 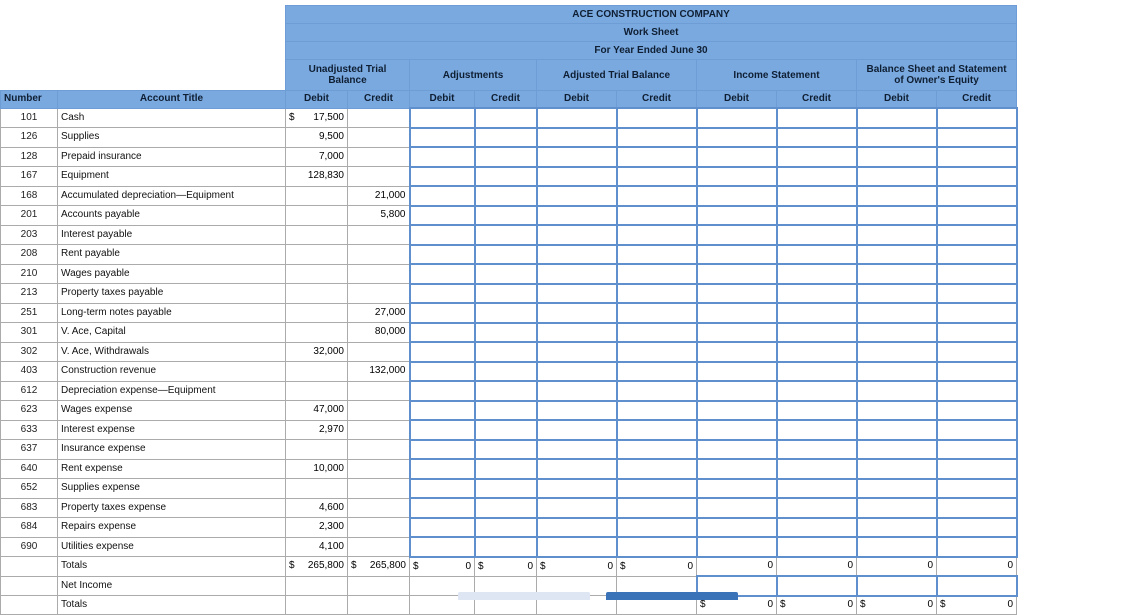 I want to click on net-income-bs-debit-input, so click(x=896, y=585).